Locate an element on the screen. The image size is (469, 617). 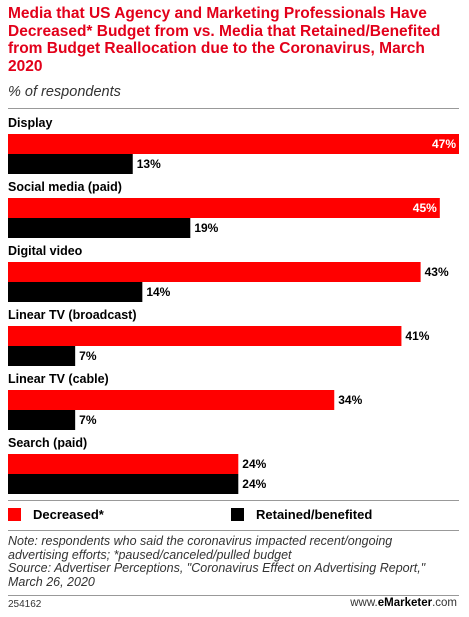
legend-item-retained: Retained/benefited is located at coordinates (301, 514).